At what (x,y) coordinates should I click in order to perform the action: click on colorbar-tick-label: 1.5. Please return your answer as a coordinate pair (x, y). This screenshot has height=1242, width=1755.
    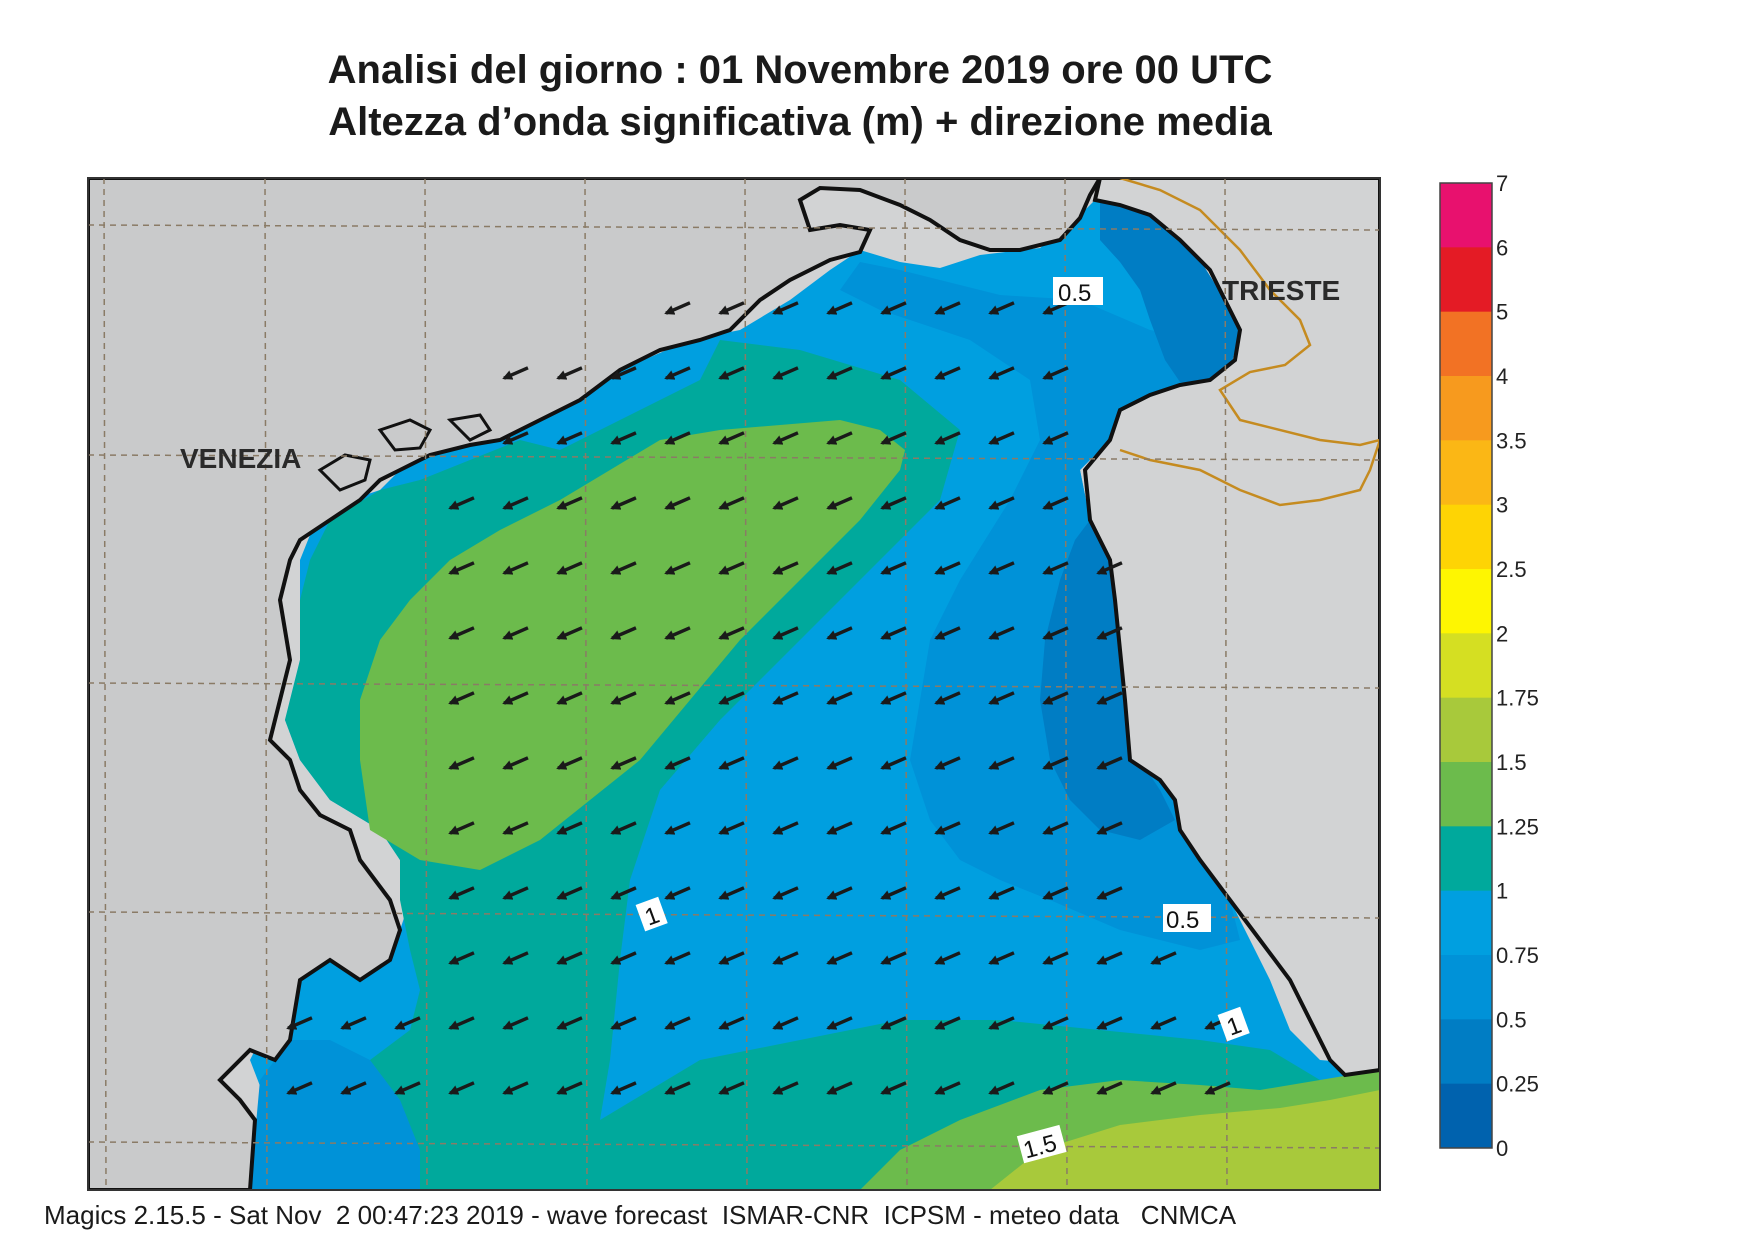
    Looking at the image, I should click on (1511, 762).